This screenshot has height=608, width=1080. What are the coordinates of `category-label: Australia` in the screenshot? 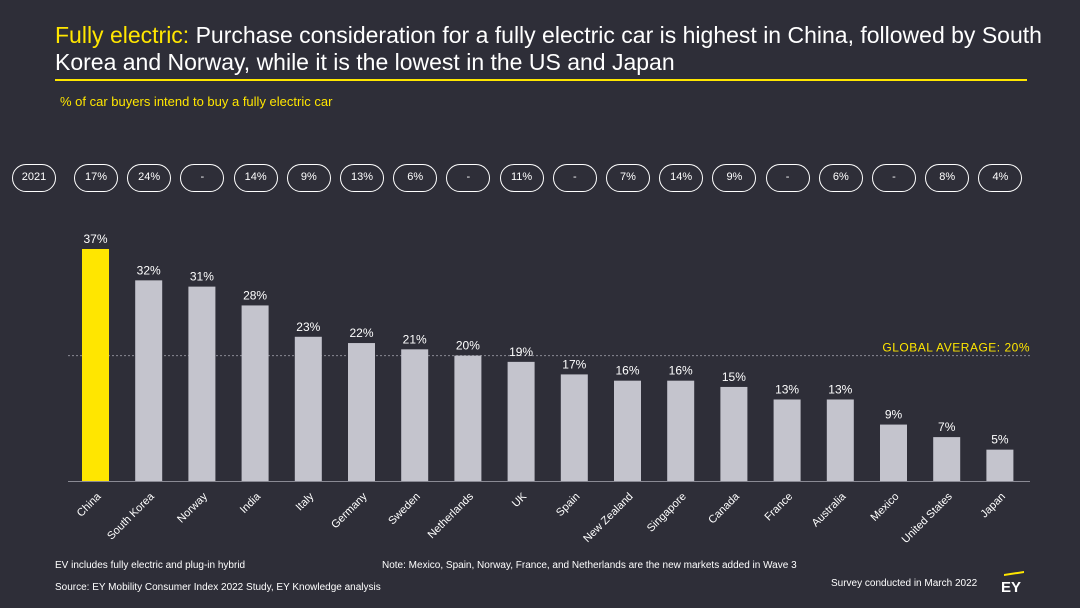 It's located at (829, 509).